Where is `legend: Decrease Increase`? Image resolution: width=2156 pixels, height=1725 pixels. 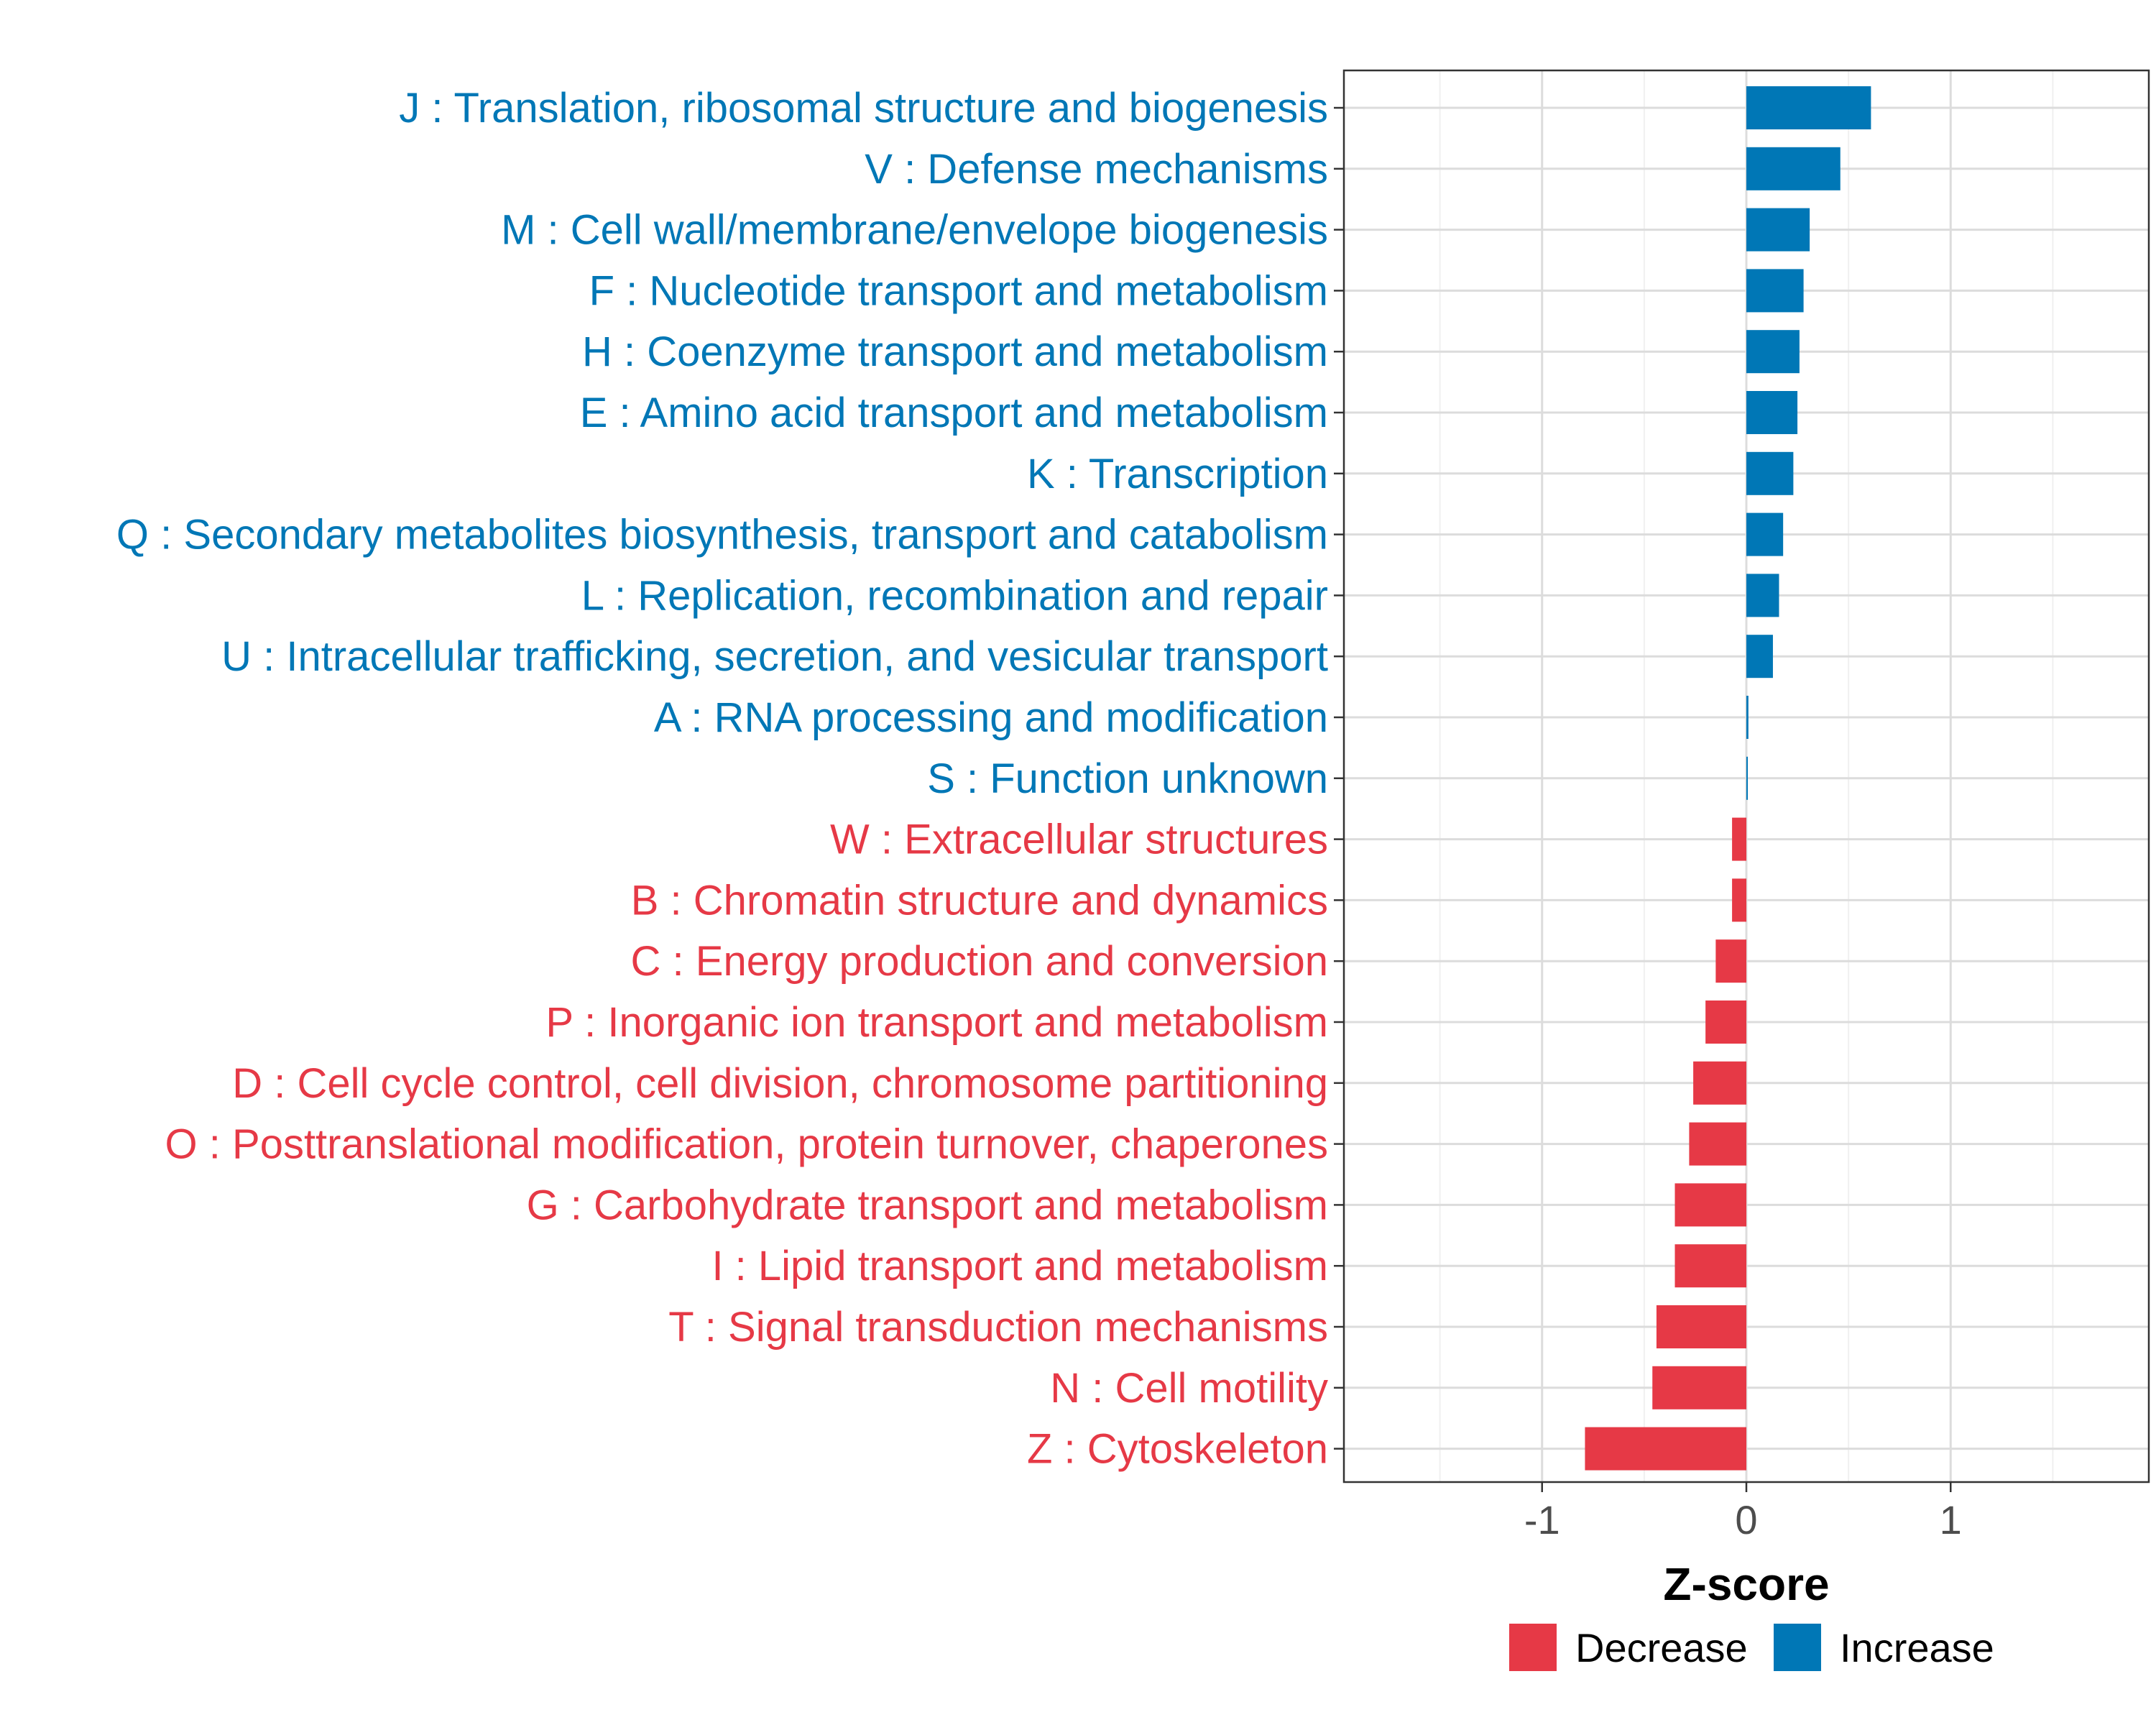 legend: Decrease Increase is located at coordinates (1752, 1647).